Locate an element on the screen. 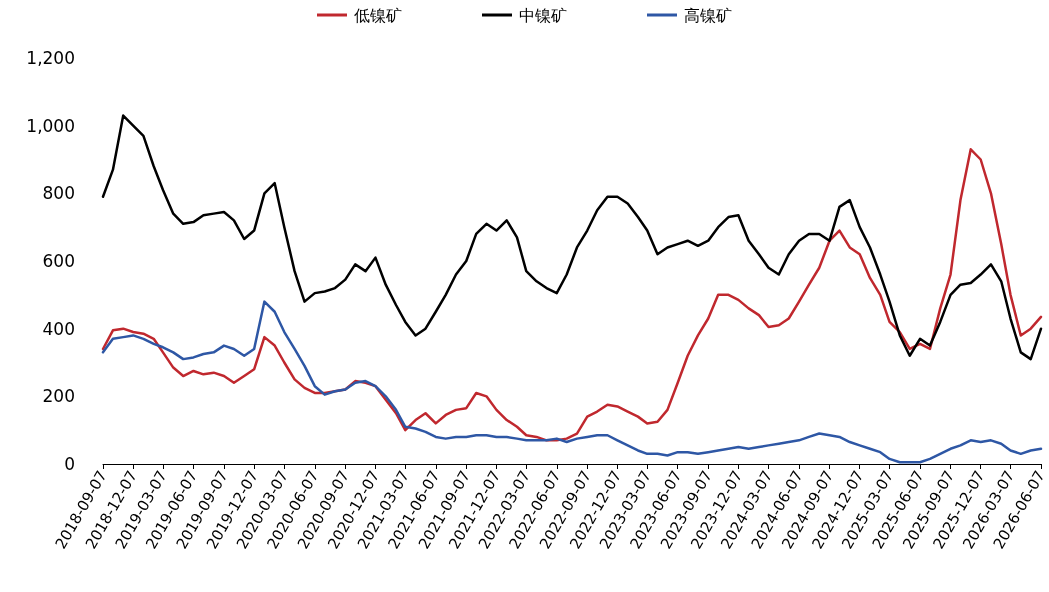  y-tick-label: 1,000 is located at coordinates (50, 125).